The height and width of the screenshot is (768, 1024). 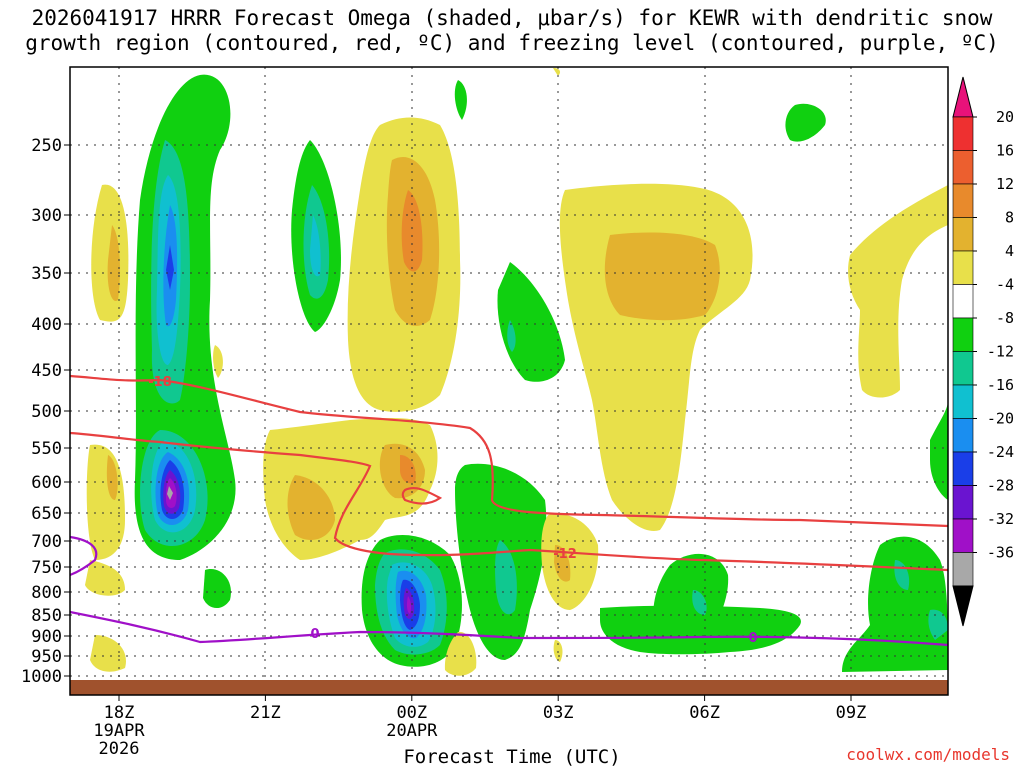 What do you see at coordinates (160, 382) in the screenshot?
I see `contour-label-minus18: -18` at bounding box center [160, 382].